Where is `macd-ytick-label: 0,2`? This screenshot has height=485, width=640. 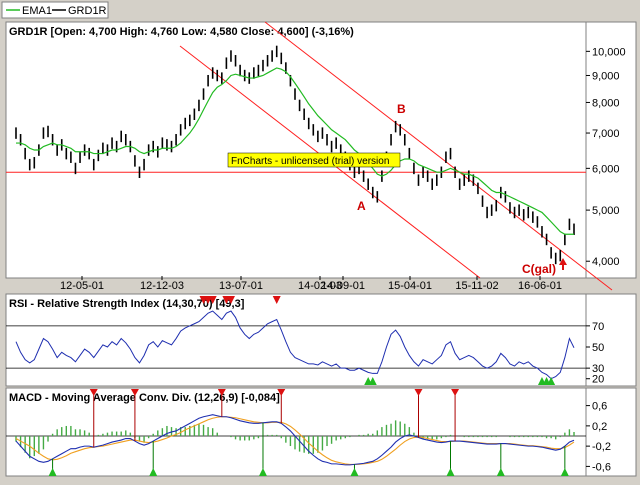
macd-ytick-label: 0,2 is located at coordinates (599, 427).